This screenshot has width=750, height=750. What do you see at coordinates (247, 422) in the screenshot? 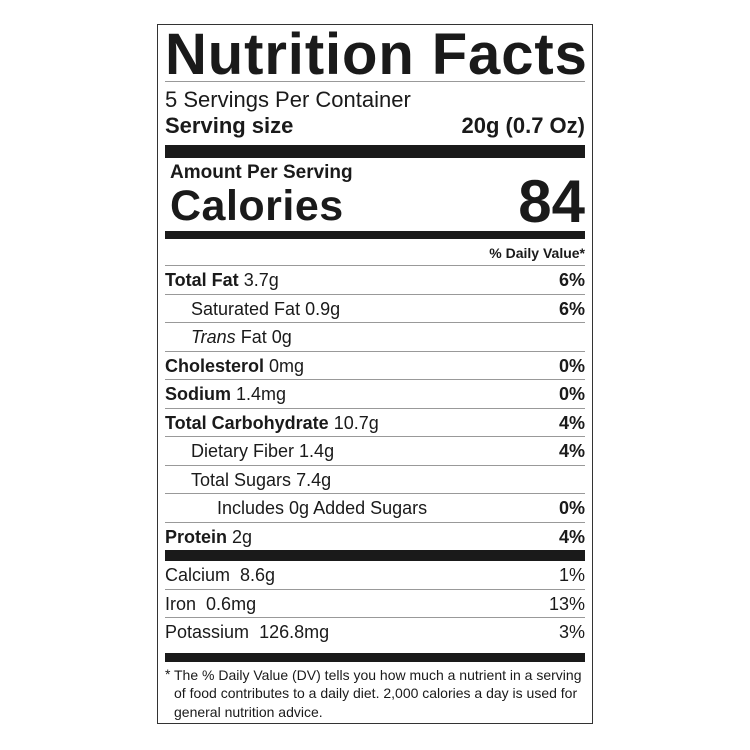
I see `nutrient-name: Total Carbohydrate` at bounding box center [247, 422].